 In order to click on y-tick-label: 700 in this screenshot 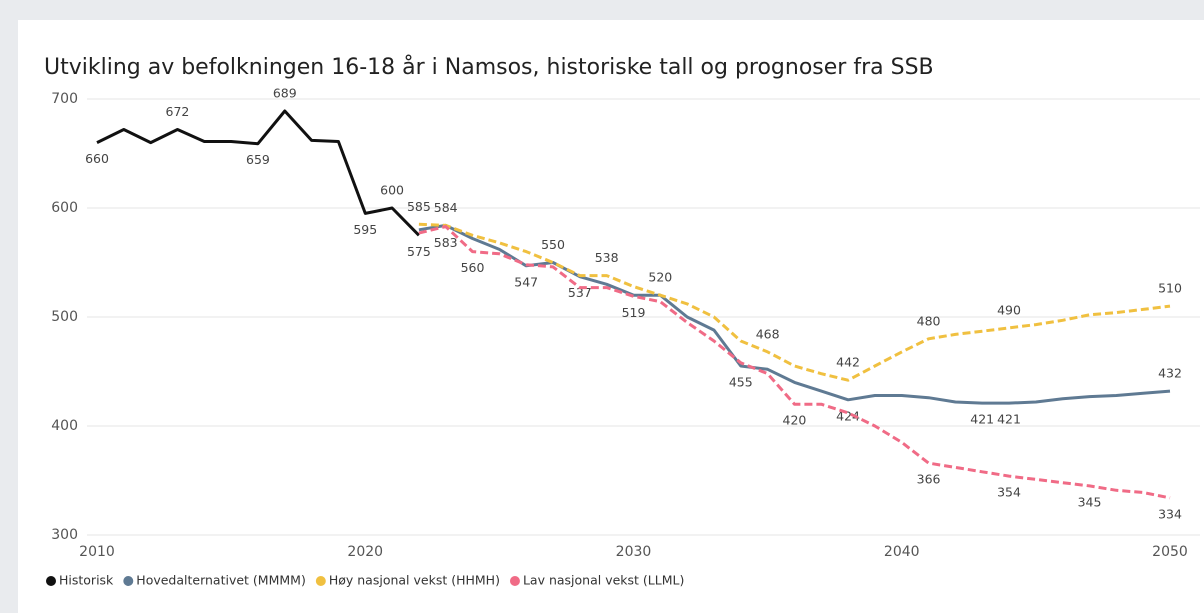, I will do `click(64, 99)`.